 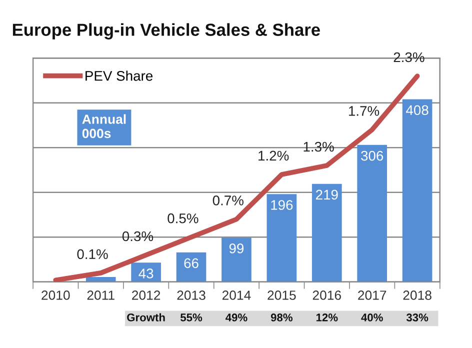 What do you see at coordinates (282, 205) in the screenshot?
I see `data-label: 196` at bounding box center [282, 205].